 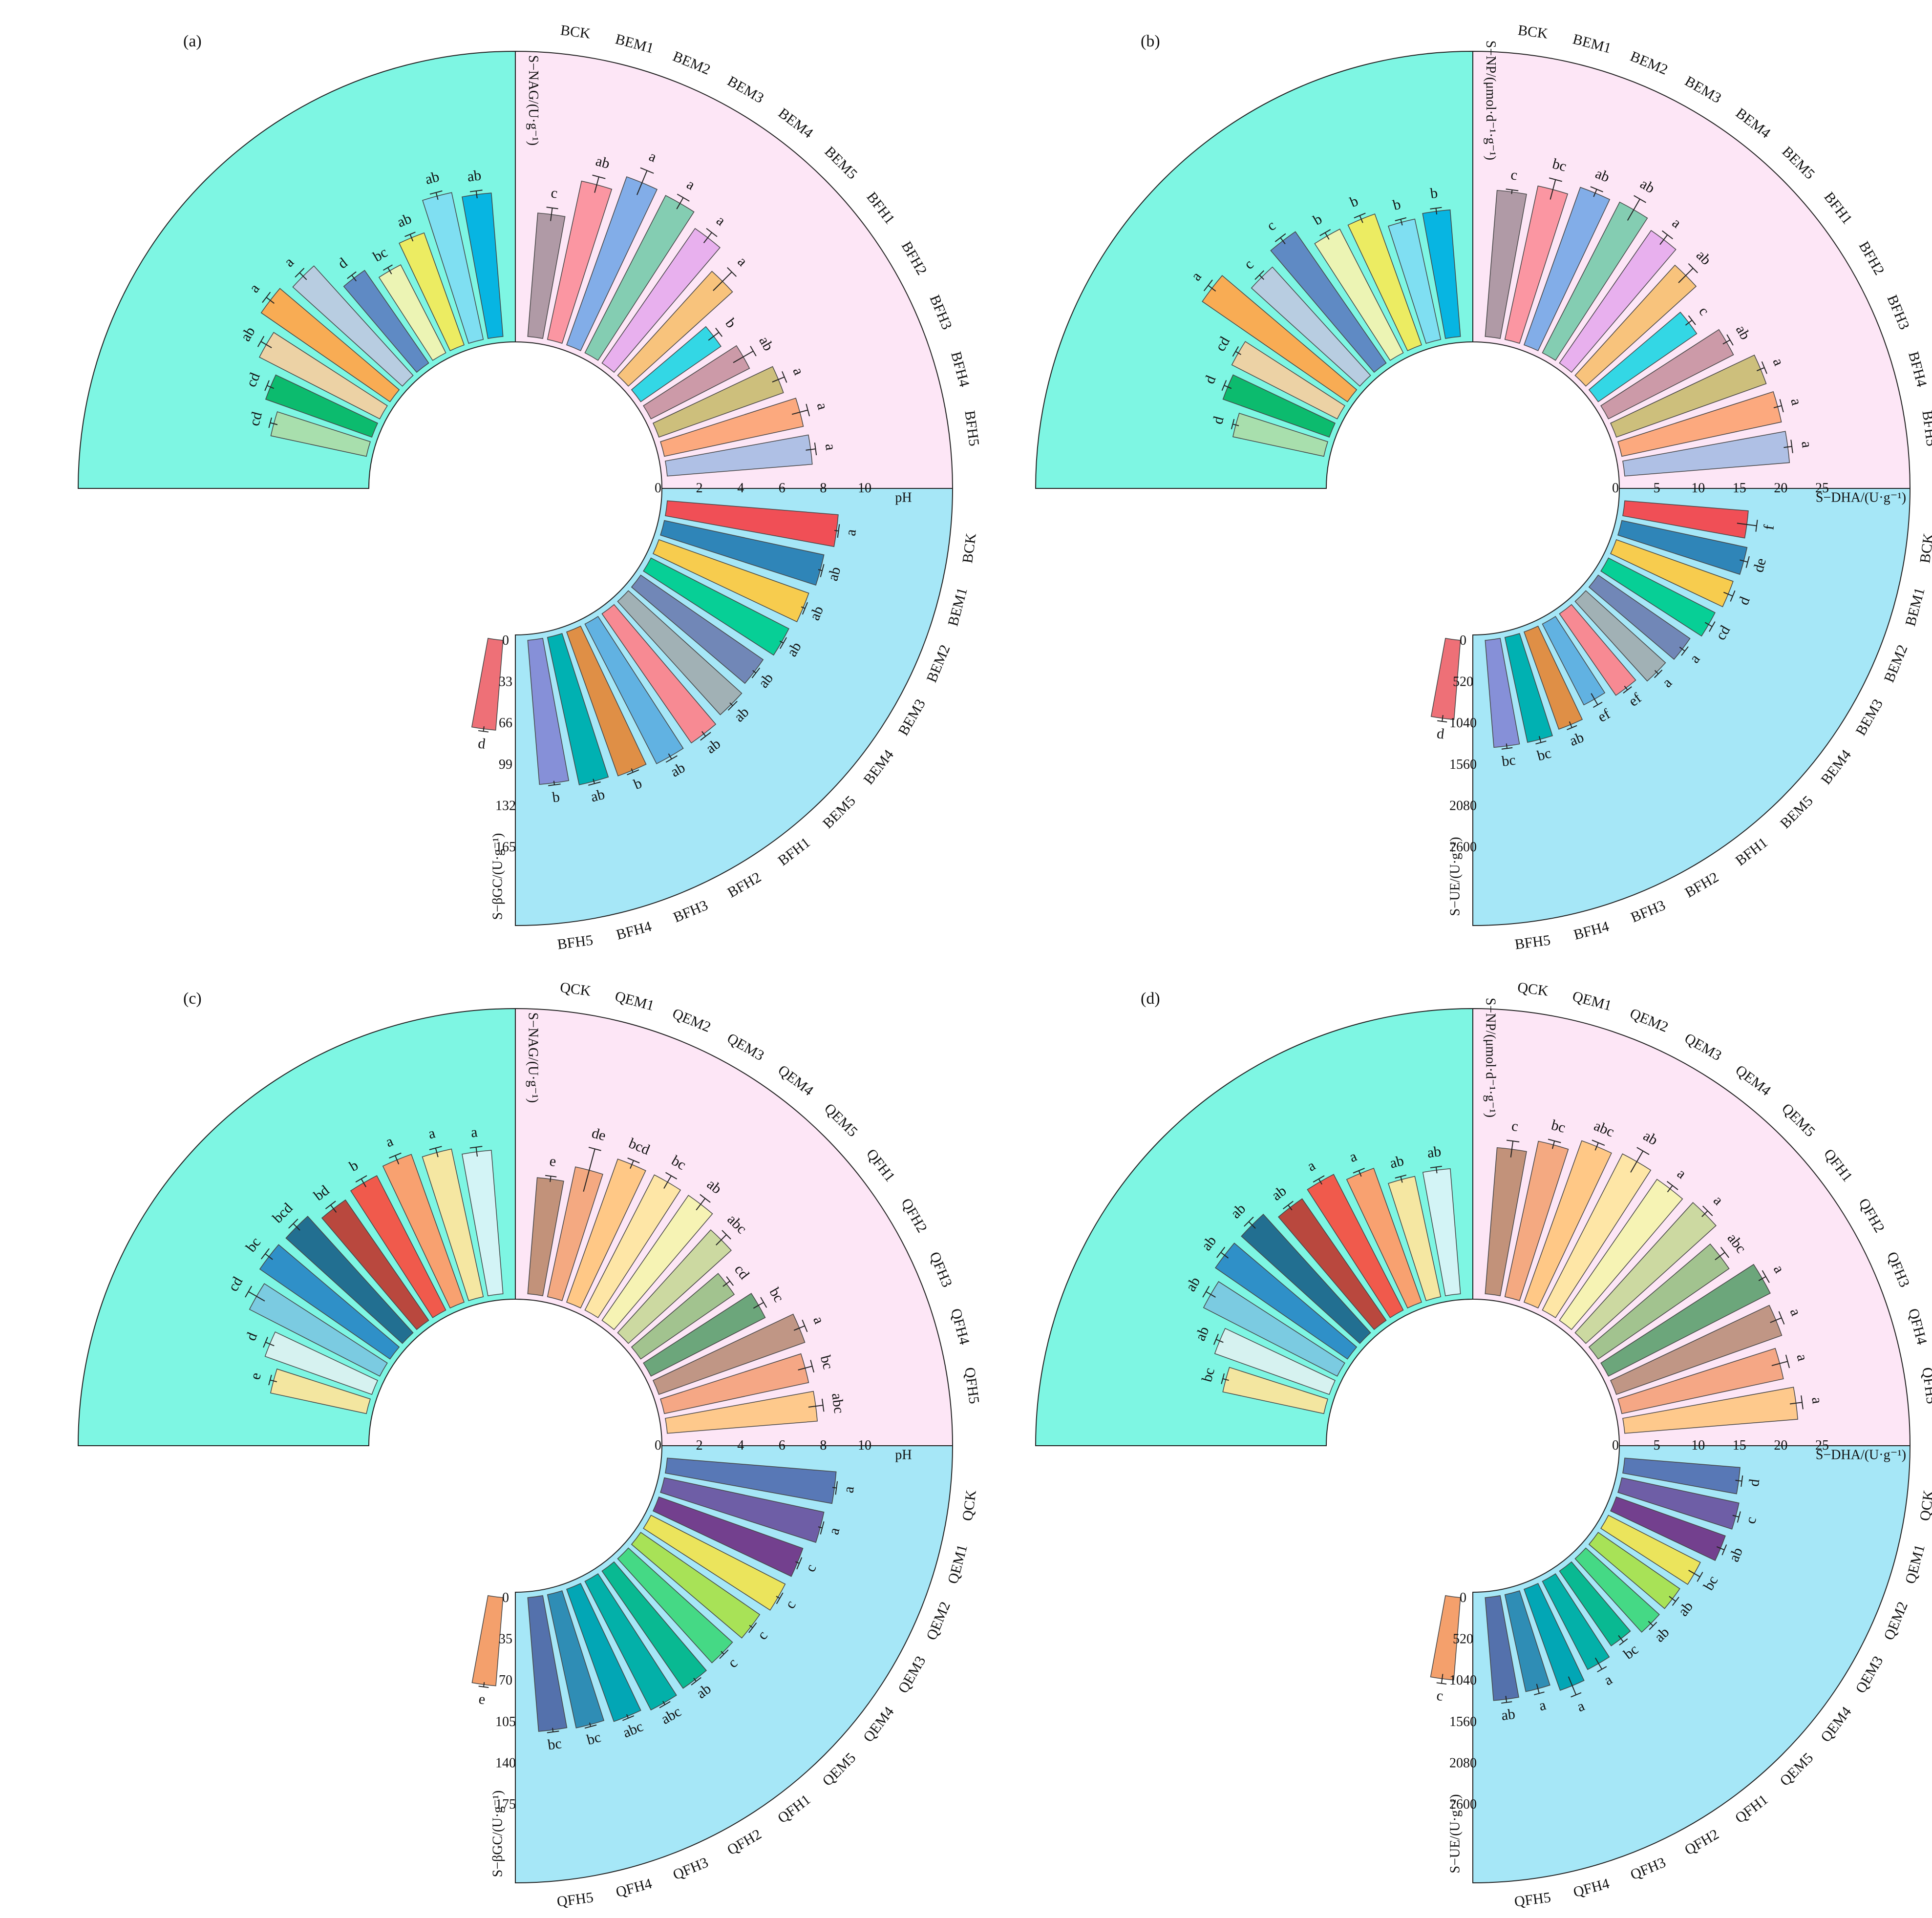 What do you see at coordinates (1463, 723) in the screenshot?
I see `tick-label: 1040` at bounding box center [1463, 723].